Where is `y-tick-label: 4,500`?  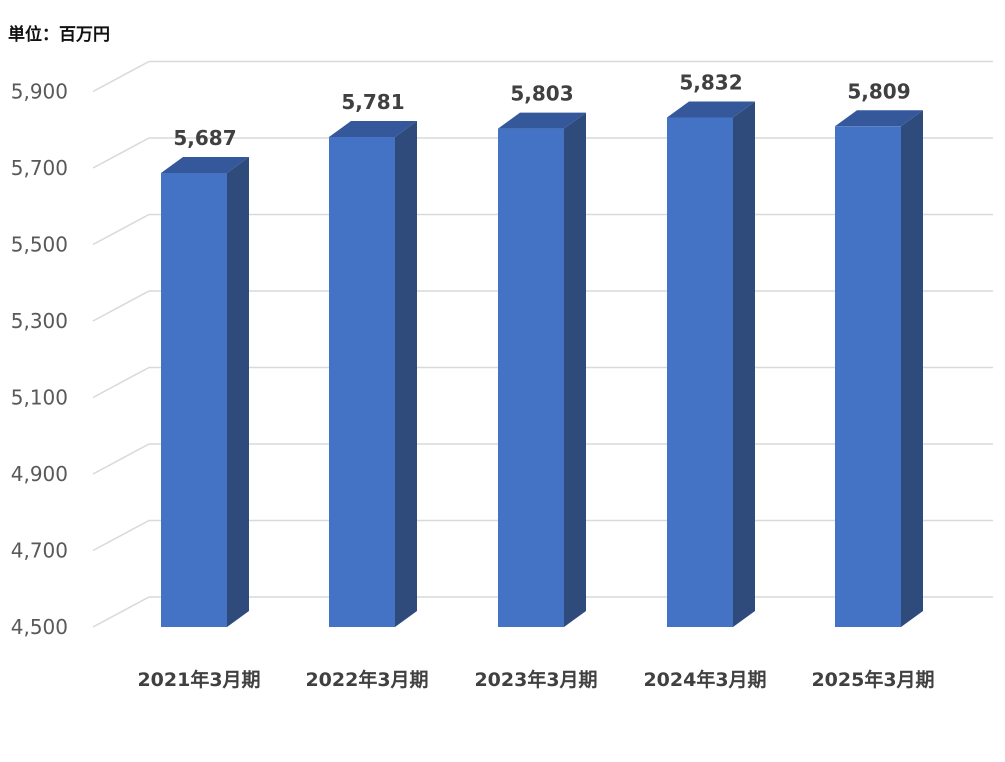 y-tick-label: 4,500 is located at coordinates (39, 627).